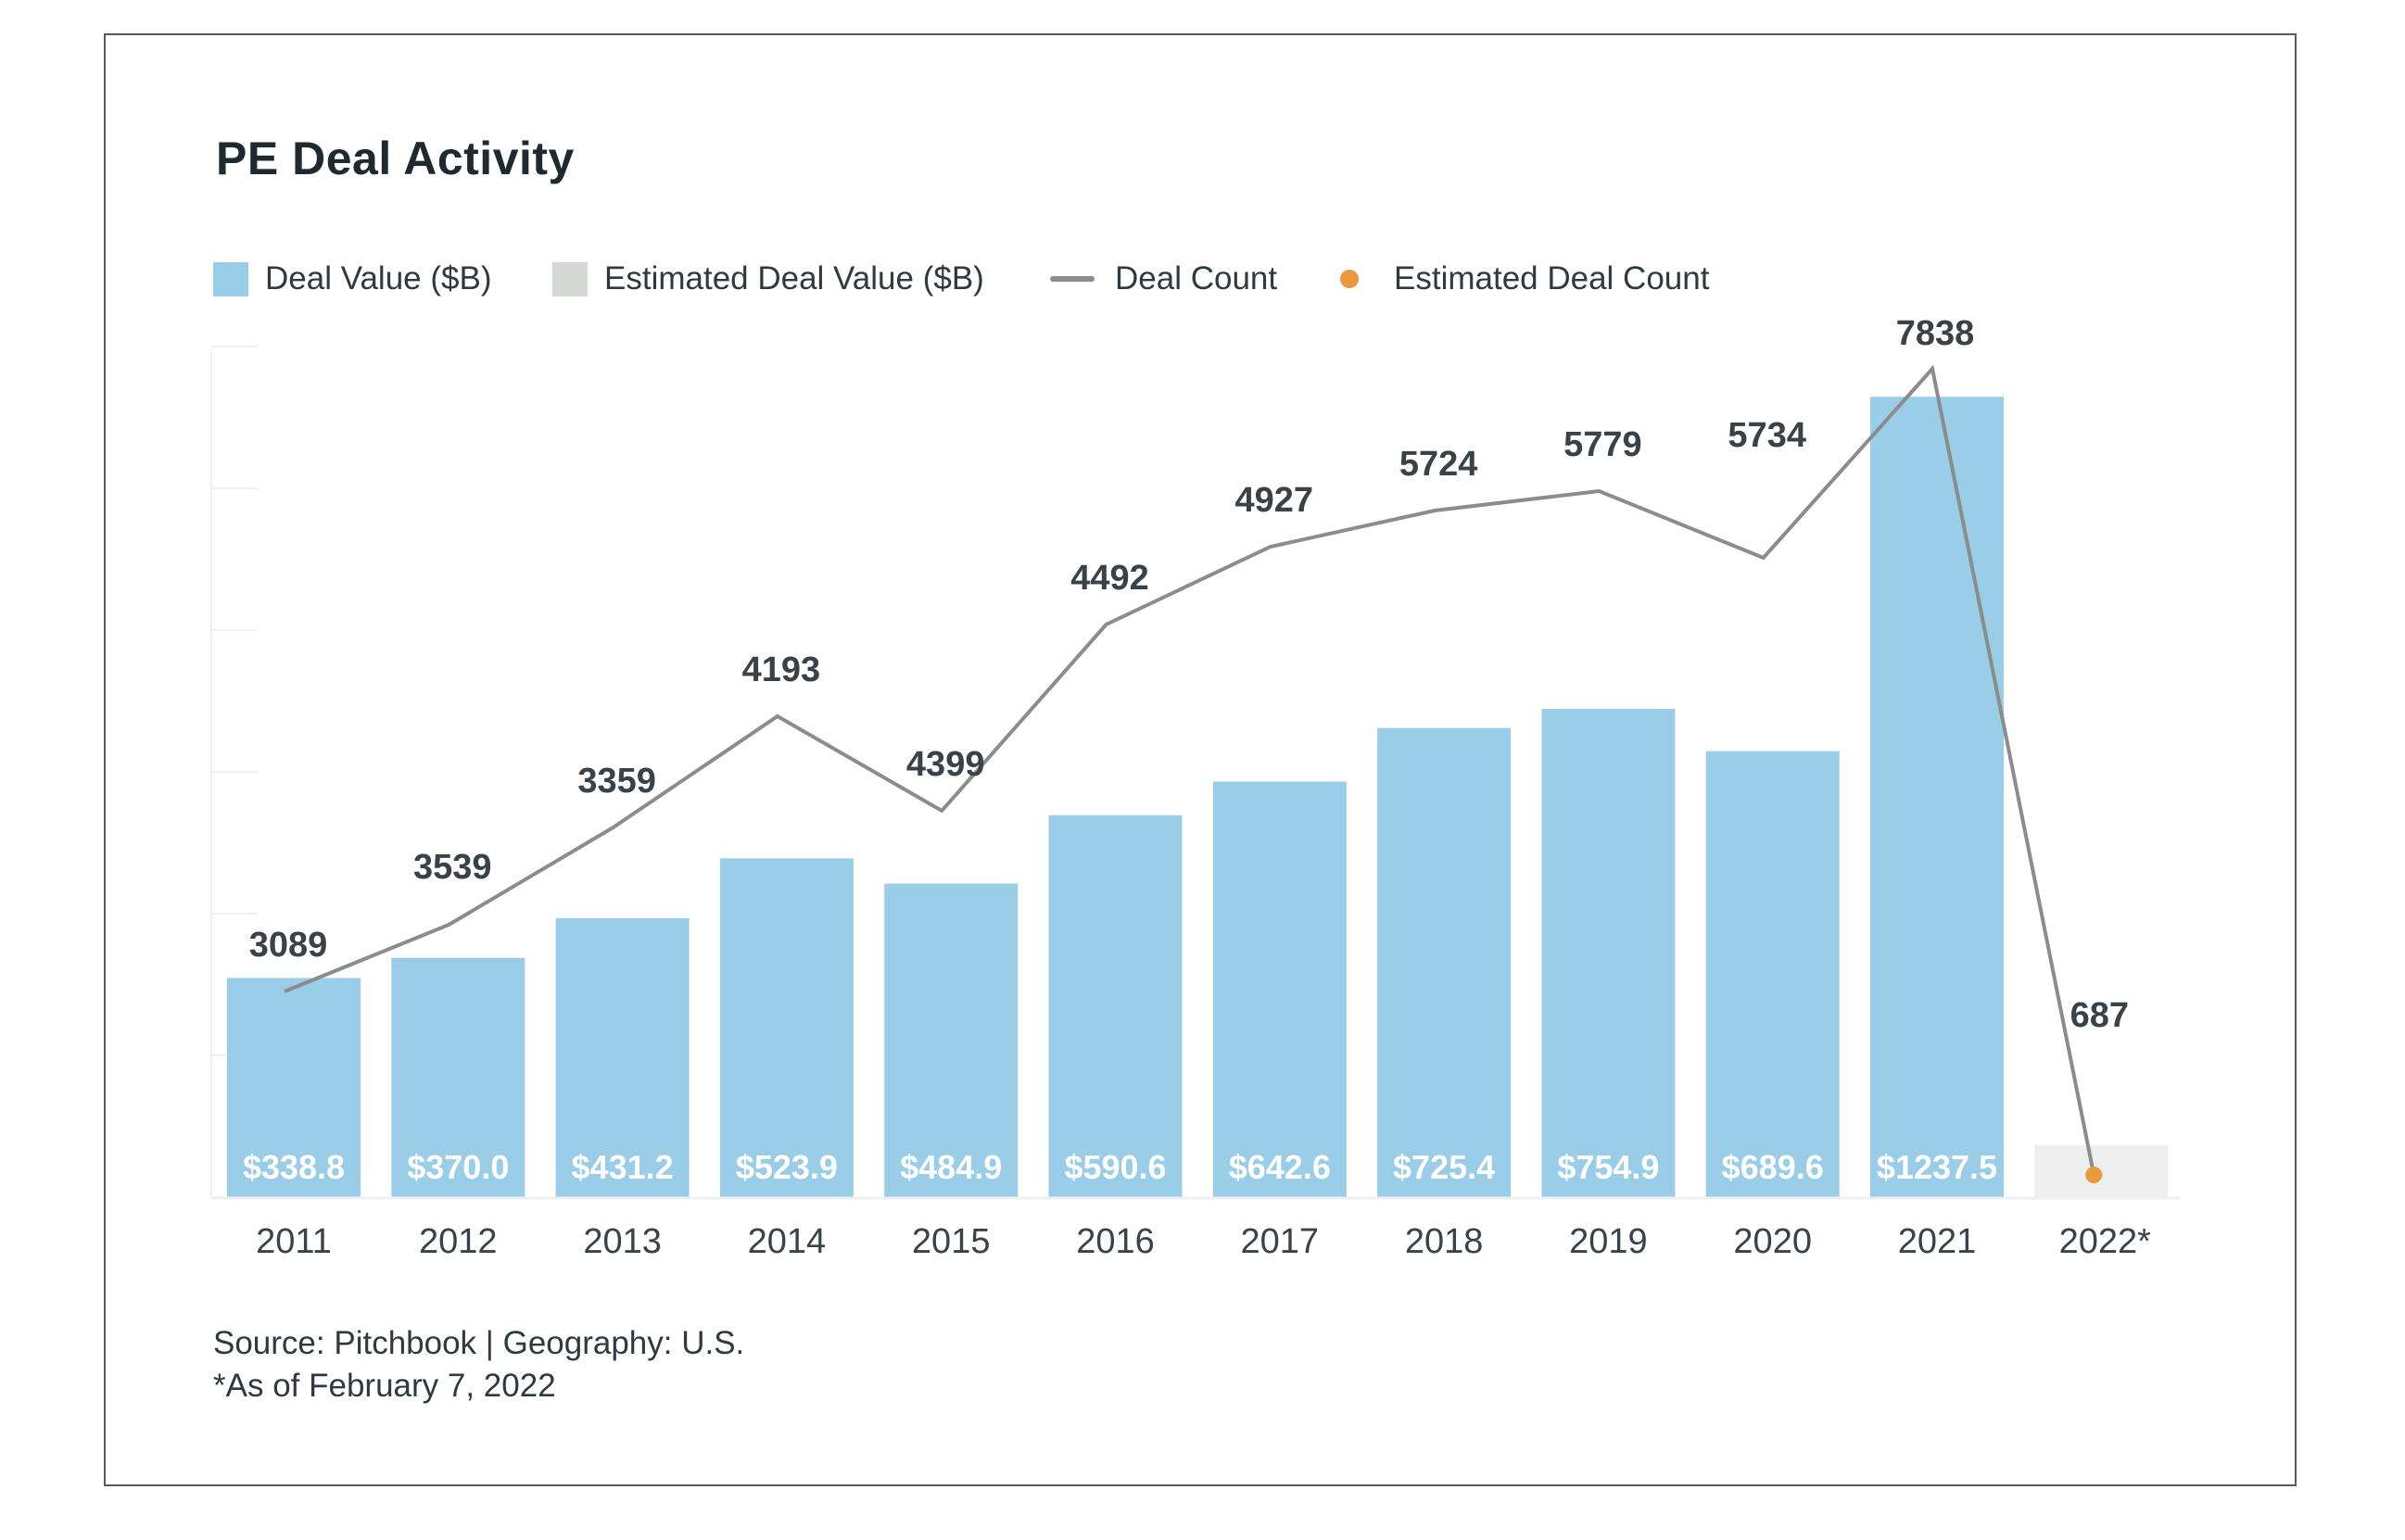 This screenshot has height=1540, width=2405. I want to click on bar-value-label: $1237.5, so click(1937, 1167).